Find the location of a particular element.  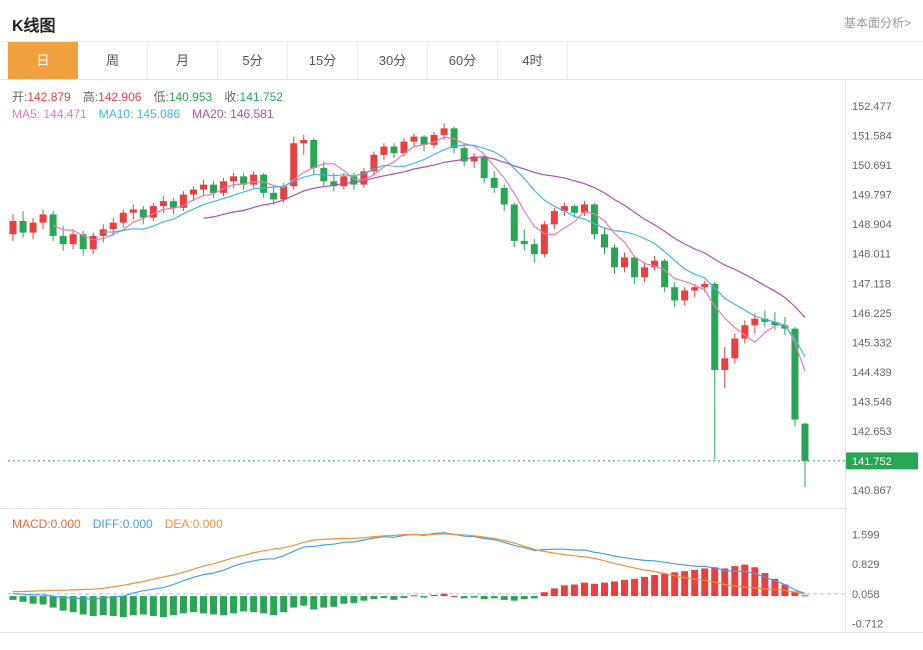

interval-tab: 月 is located at coordinates (183, 60).